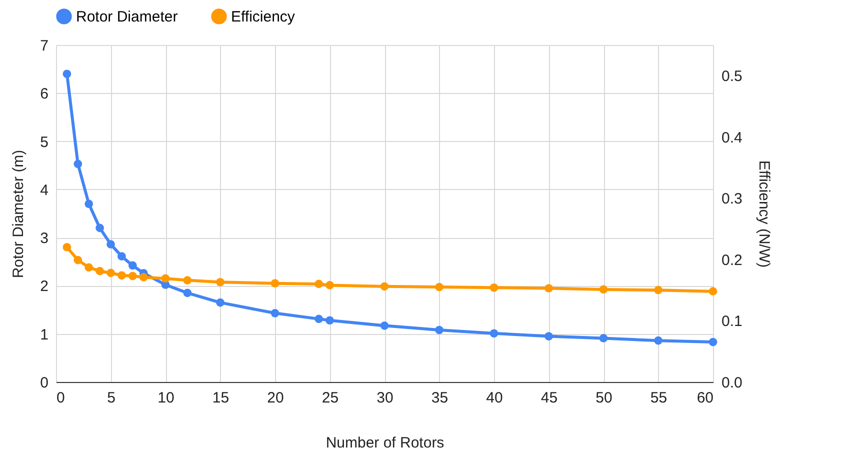  What do you see at coordinates (44, 335) in the screenshot?
I see `y-tick-label: 1` at bounding box center [44, 335].